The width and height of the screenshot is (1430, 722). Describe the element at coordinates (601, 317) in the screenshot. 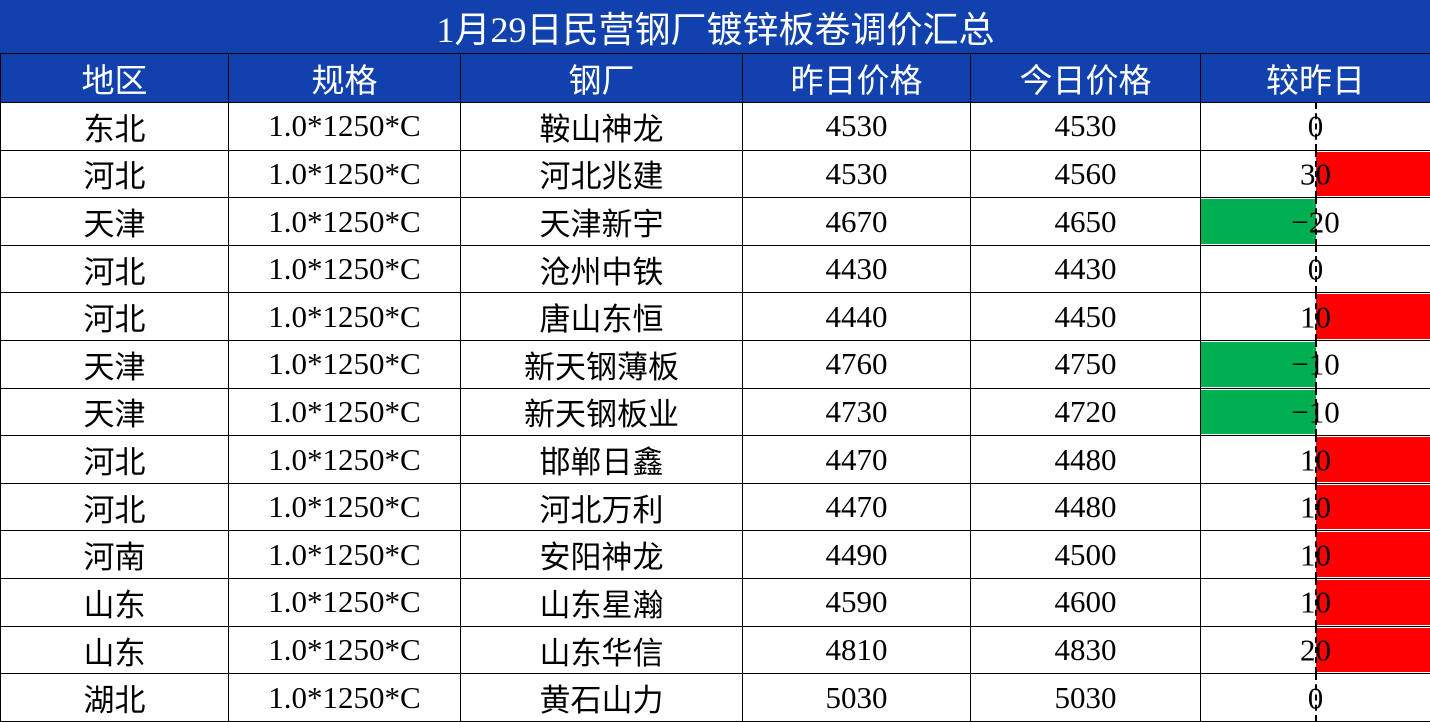

I see `cell-mill: 唐山东恒` at that location.